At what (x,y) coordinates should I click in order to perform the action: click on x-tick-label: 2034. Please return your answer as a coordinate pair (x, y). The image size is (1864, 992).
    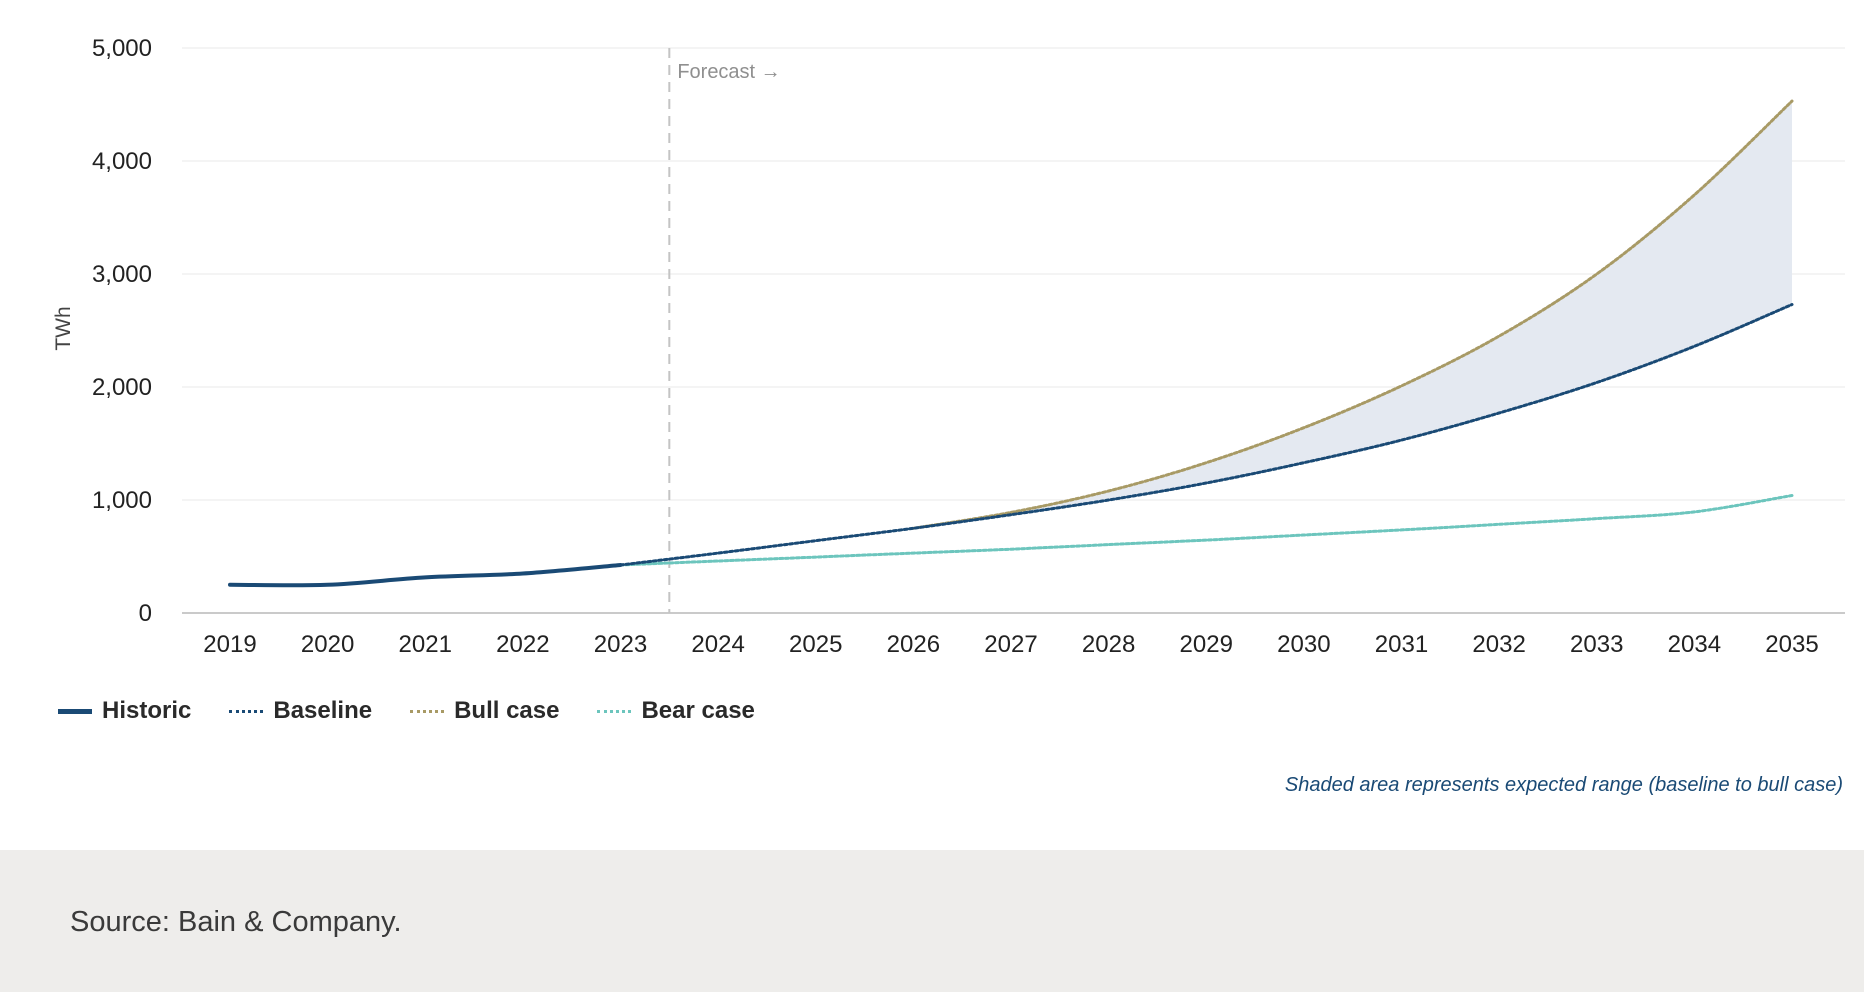
    Looking at the image, I should click on (1694, 644).